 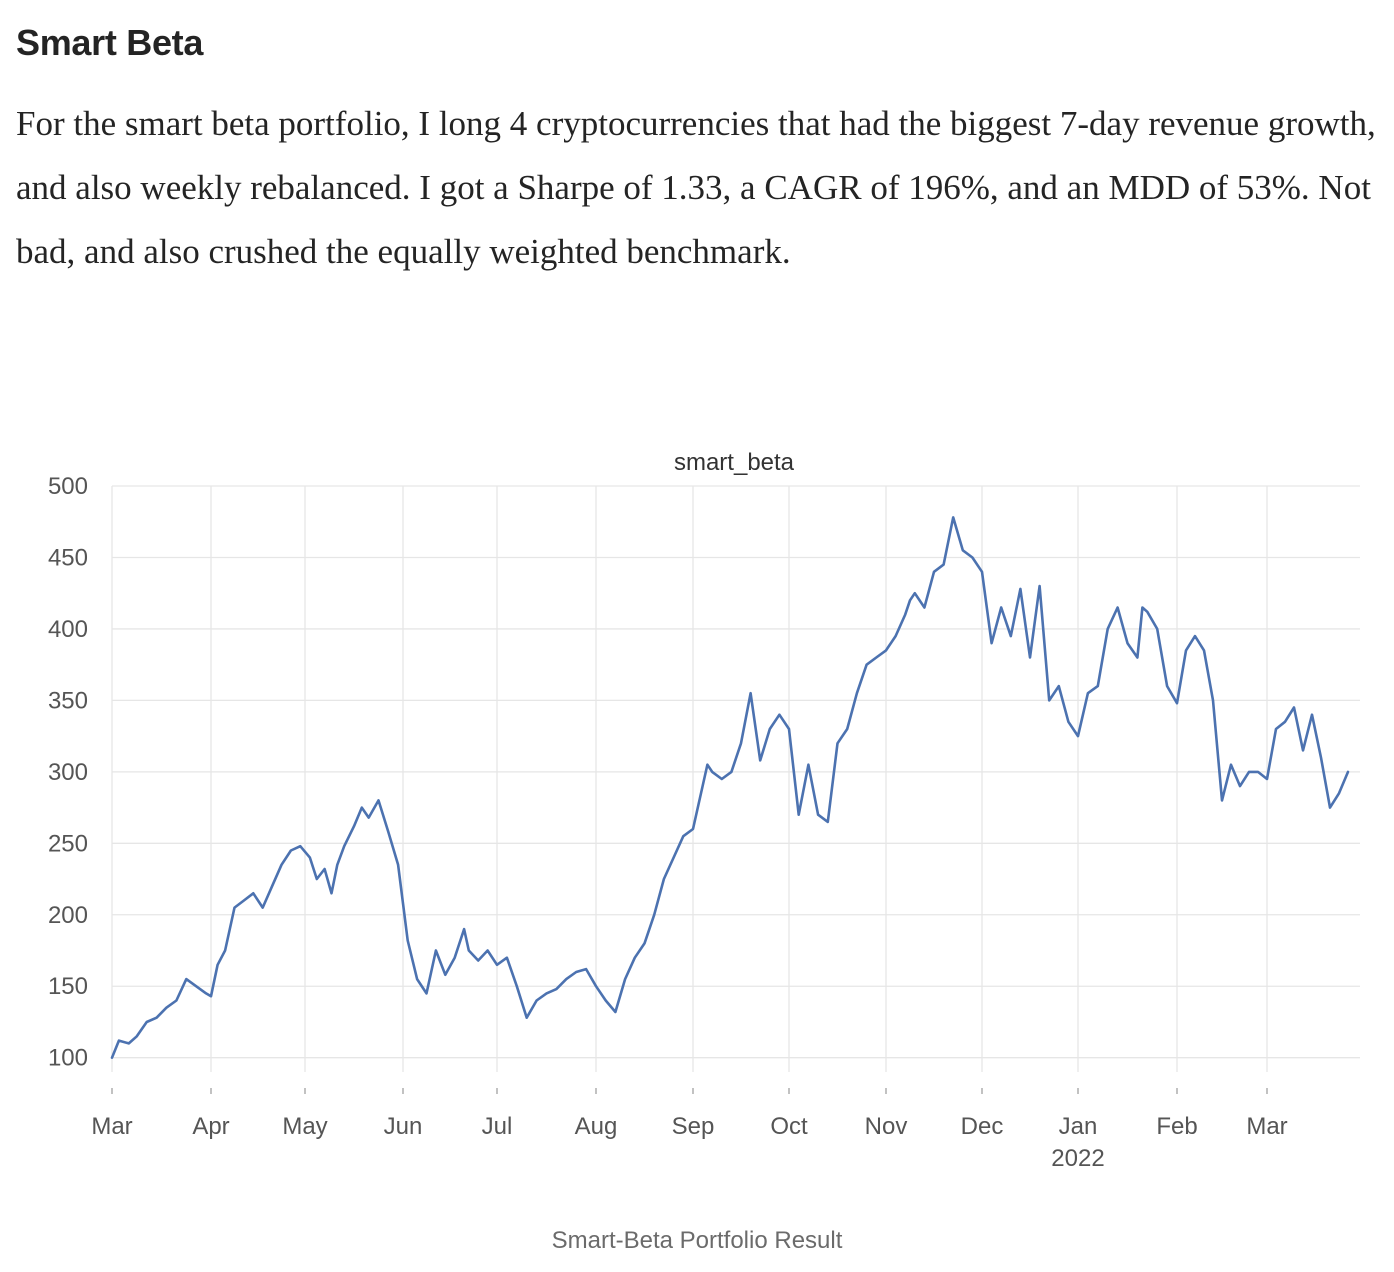 I want to click on y-tick-label: 500, so click(x=68, y=486).